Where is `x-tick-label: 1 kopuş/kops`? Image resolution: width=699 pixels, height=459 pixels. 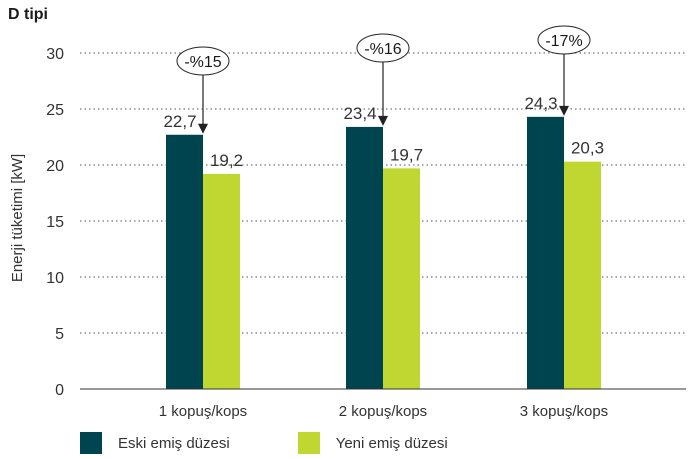 x-tick-label: 1 kopuş/kops is located at coordinates (203, 411).